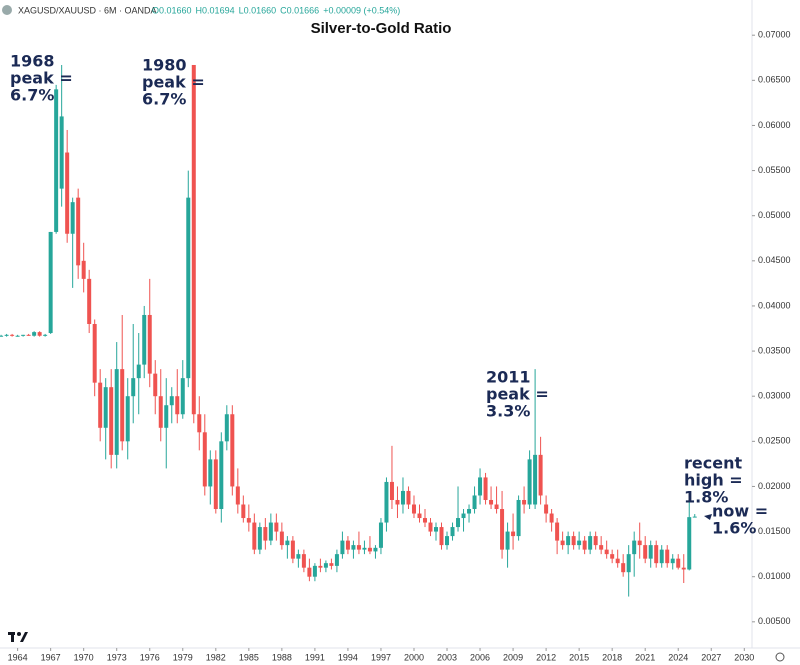  What do you see at coordinates (713, 463) in the screenshot?
I see `annotation: recent` at bounding box center [713, 463].